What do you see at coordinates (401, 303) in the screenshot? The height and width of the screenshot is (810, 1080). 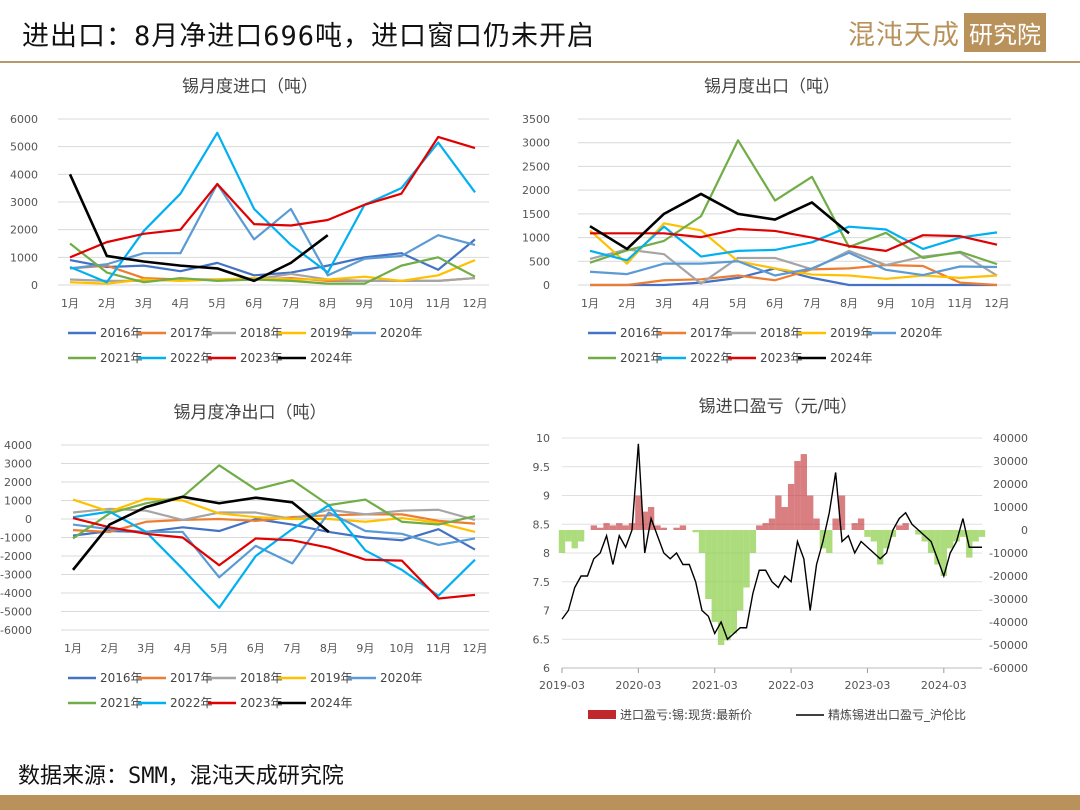 I see `x-tick-label: 10月` at bounding box center [401, 303].